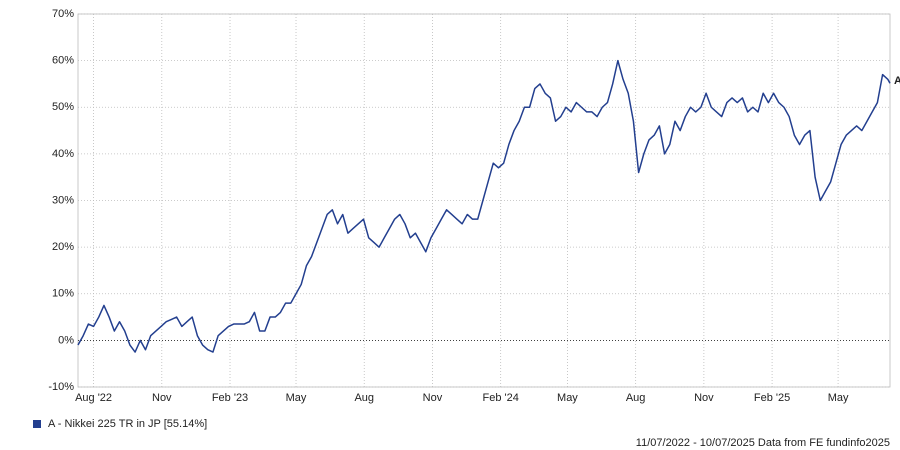 The image size is (900, 450). I want to click on legend-swatch, so click(37, 424).